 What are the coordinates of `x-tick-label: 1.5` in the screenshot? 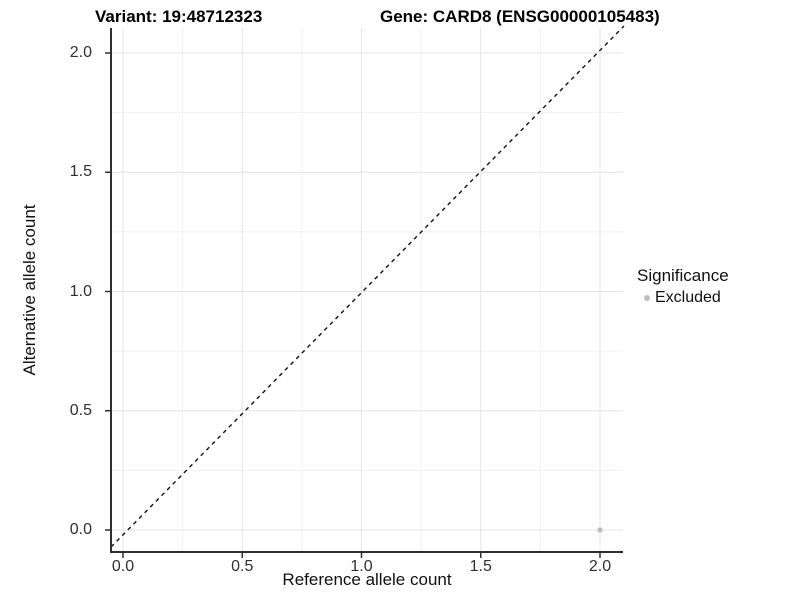 It's located at (480, 566).